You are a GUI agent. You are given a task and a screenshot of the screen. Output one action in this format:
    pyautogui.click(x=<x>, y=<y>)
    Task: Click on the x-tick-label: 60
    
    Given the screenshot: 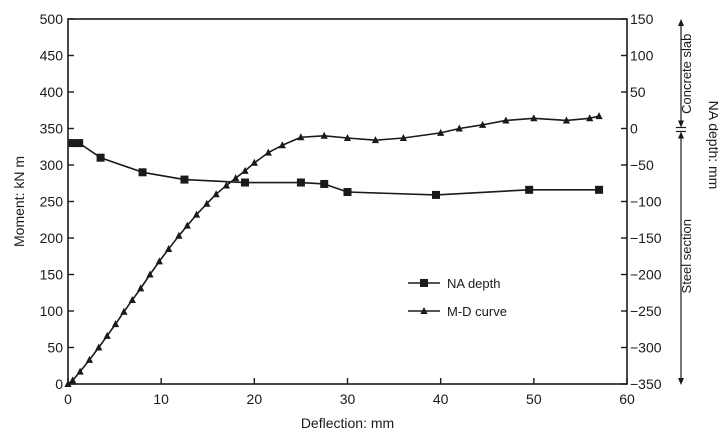 What is the action you would take?
    pyautogui.click(x=627, y=399)
    